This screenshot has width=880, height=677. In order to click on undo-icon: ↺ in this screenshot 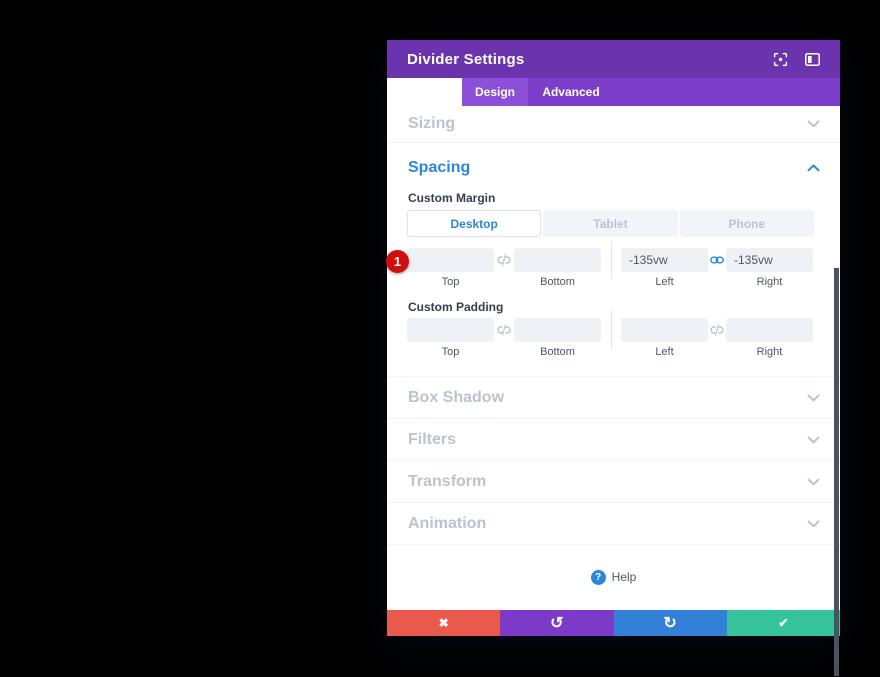, I will do `click(557, 623)`.